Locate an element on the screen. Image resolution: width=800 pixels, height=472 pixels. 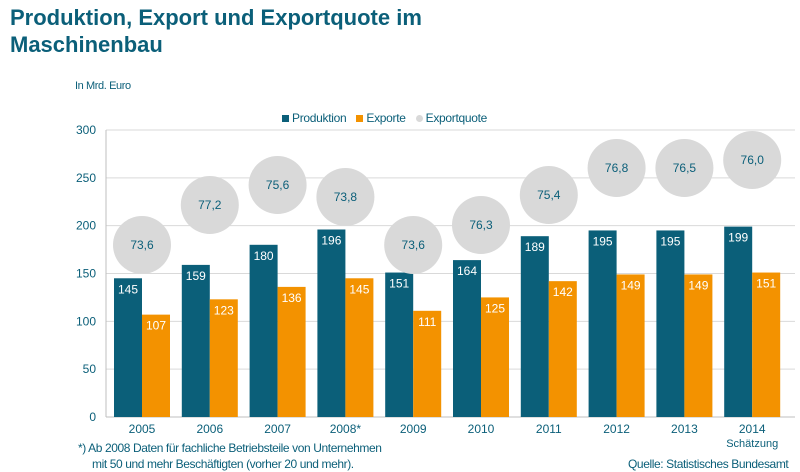
x-tick-sublabel: Schätzung is located at coordinates (752, 444).